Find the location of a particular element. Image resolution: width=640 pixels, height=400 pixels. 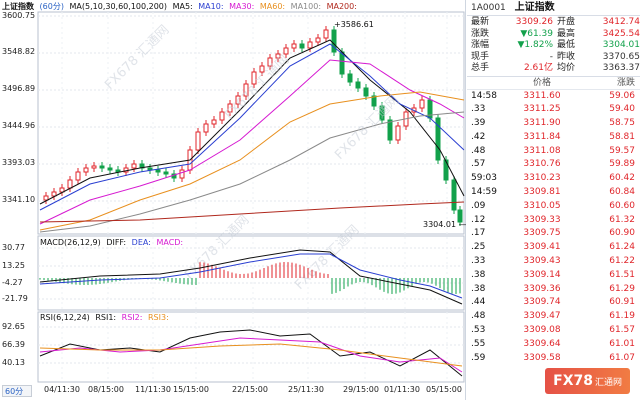

trade-row: .38 3309.36 61.29 is located at coordinates (553, 290).